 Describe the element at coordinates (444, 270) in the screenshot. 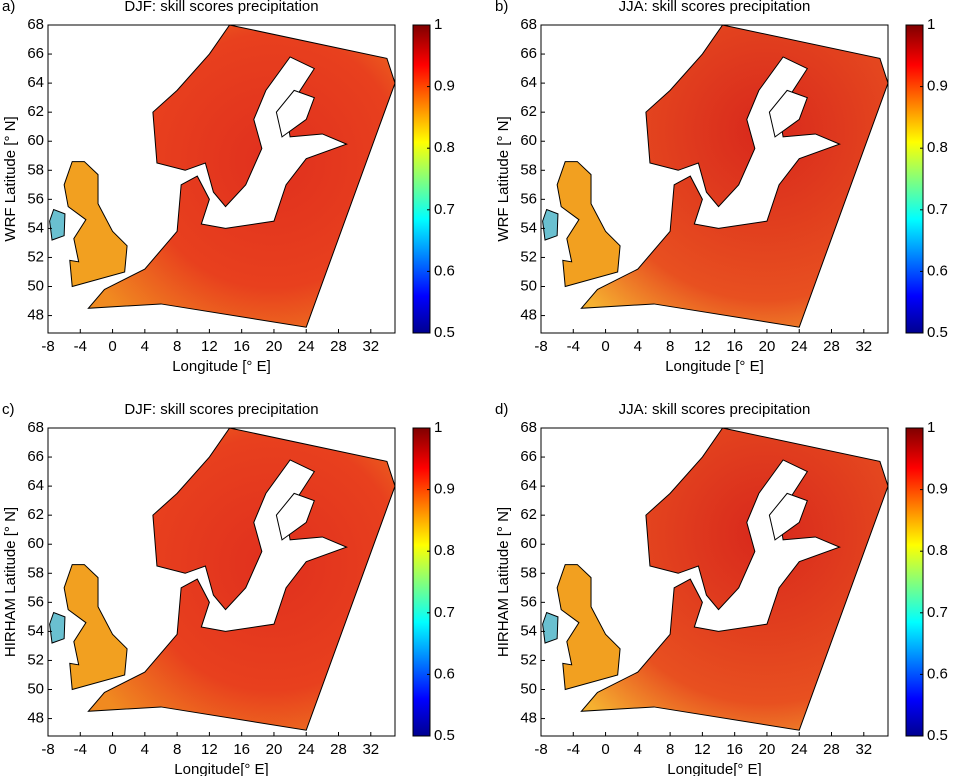

I see `colorbar-tick-label: 0.6` at that location.